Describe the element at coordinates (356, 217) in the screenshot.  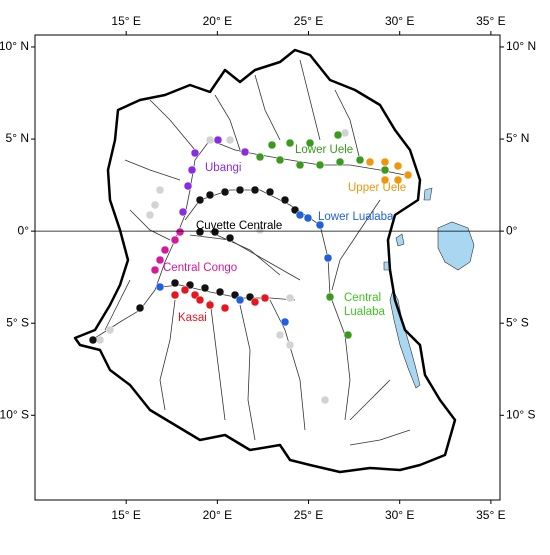
I see `region-label: Lower Lualaba` at that location.